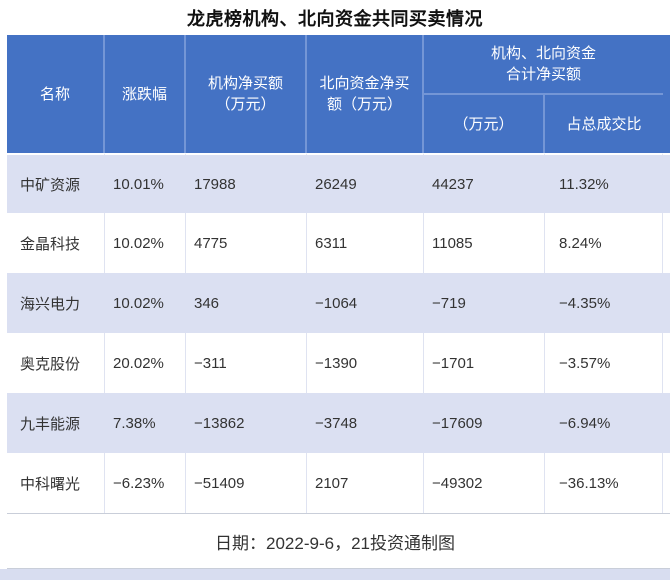  Describe the element at coordinates (604, 363) in the screenshot. I see `cell-turnover-ratio: −3.57%` at that location.